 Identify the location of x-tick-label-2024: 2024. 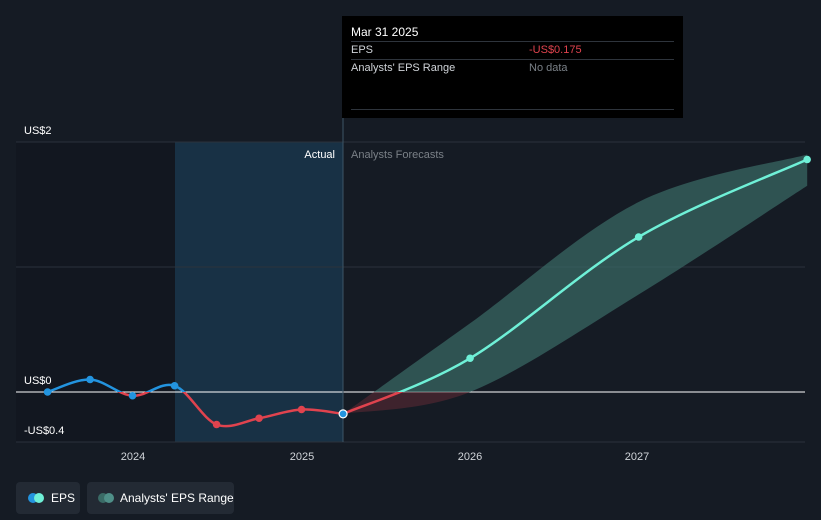
(133, 457).